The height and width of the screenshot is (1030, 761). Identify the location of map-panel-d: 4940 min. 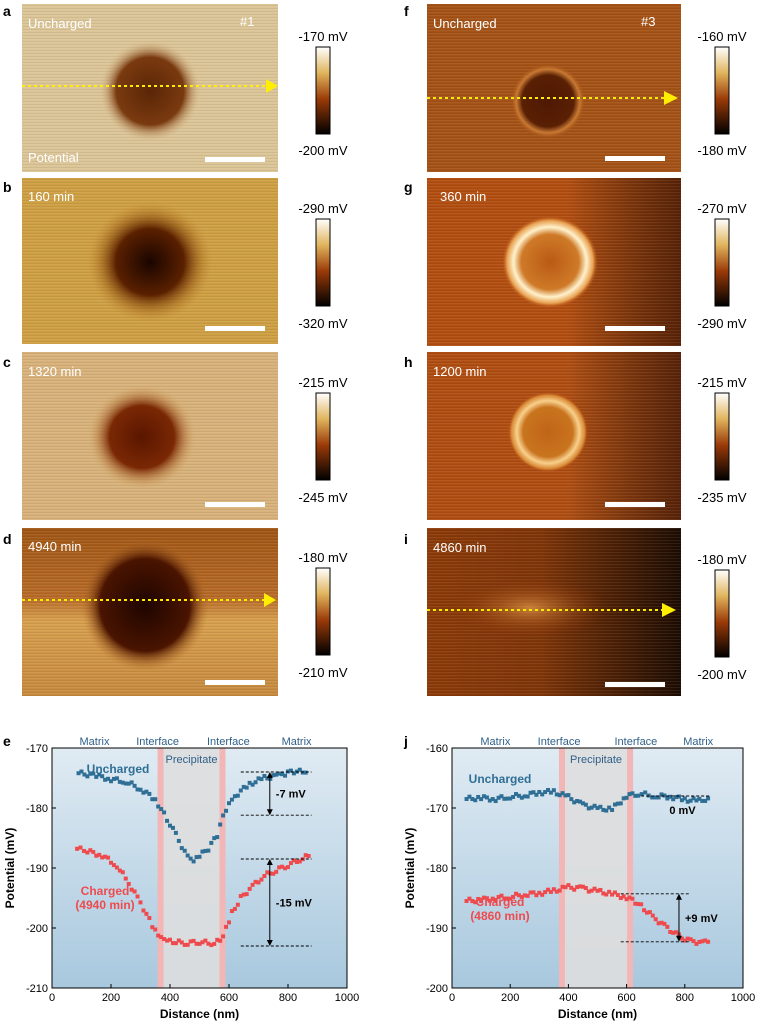
(150, 612).